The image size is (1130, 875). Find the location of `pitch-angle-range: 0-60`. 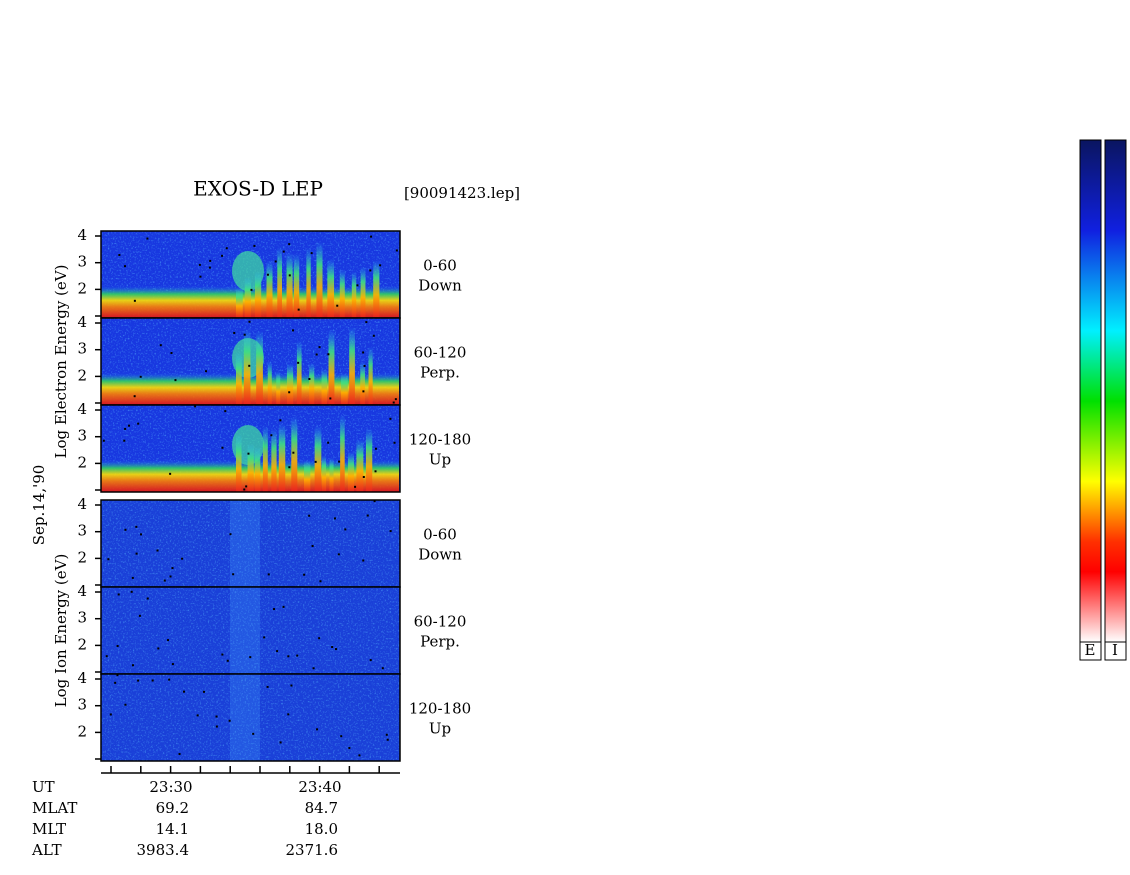

pitch-angle-range: 0-60 is located at coordinates (440, 535).